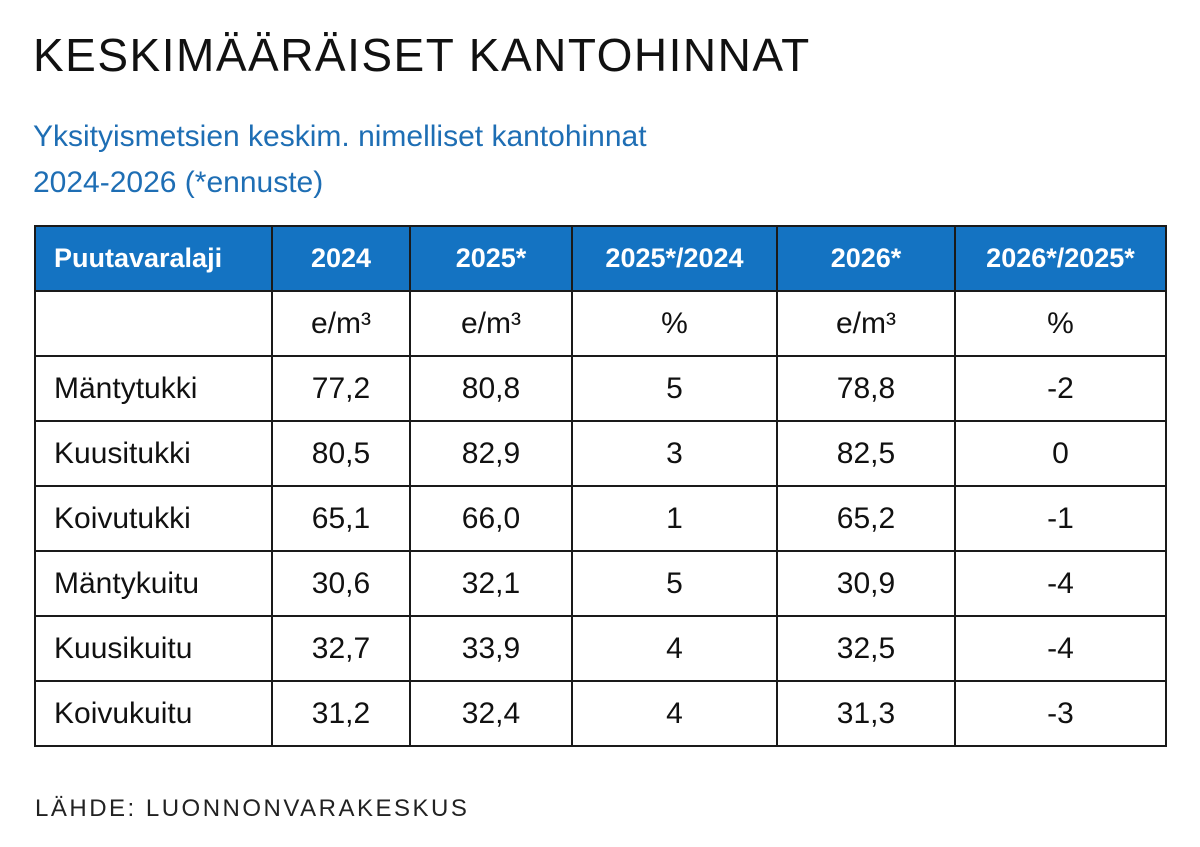 Image resolution: width=1200 pixels, height=847 pixels. Describe the element at coordinates (866, 453) in the screenshot. I see `value-cell: 82,5` at that location.